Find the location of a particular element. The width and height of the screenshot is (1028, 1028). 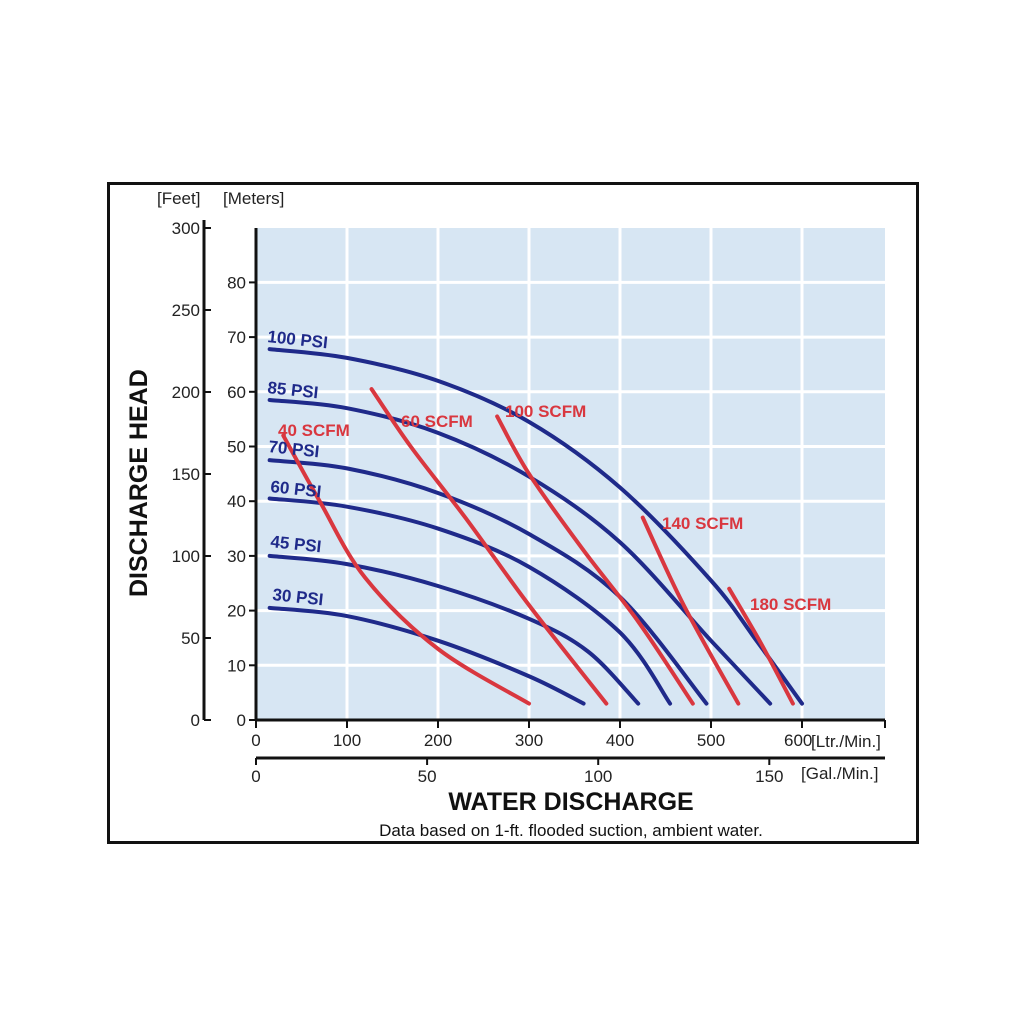

ltr-tick-label: 200 is located at coordinates (438, 740).